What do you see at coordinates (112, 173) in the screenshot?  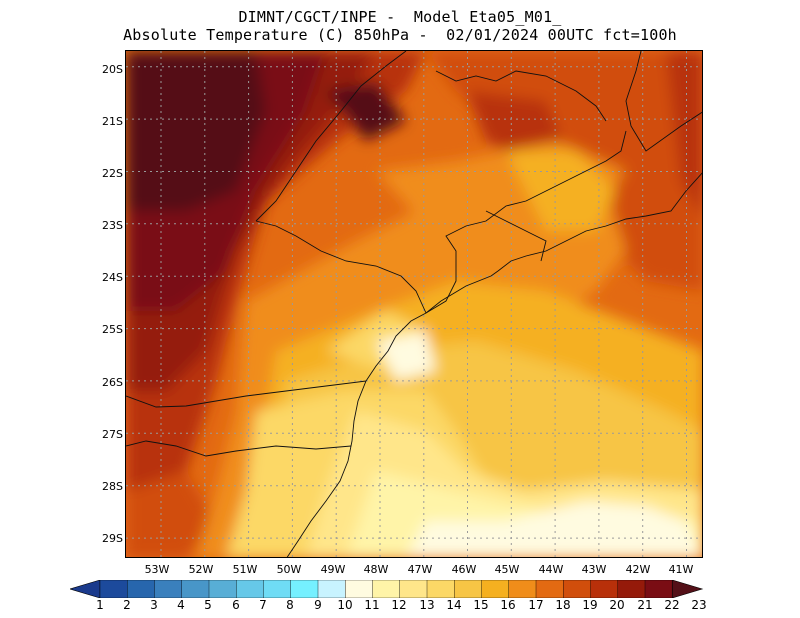 I see `lat-label-22s: 22S` at bounding box center [112, 173].